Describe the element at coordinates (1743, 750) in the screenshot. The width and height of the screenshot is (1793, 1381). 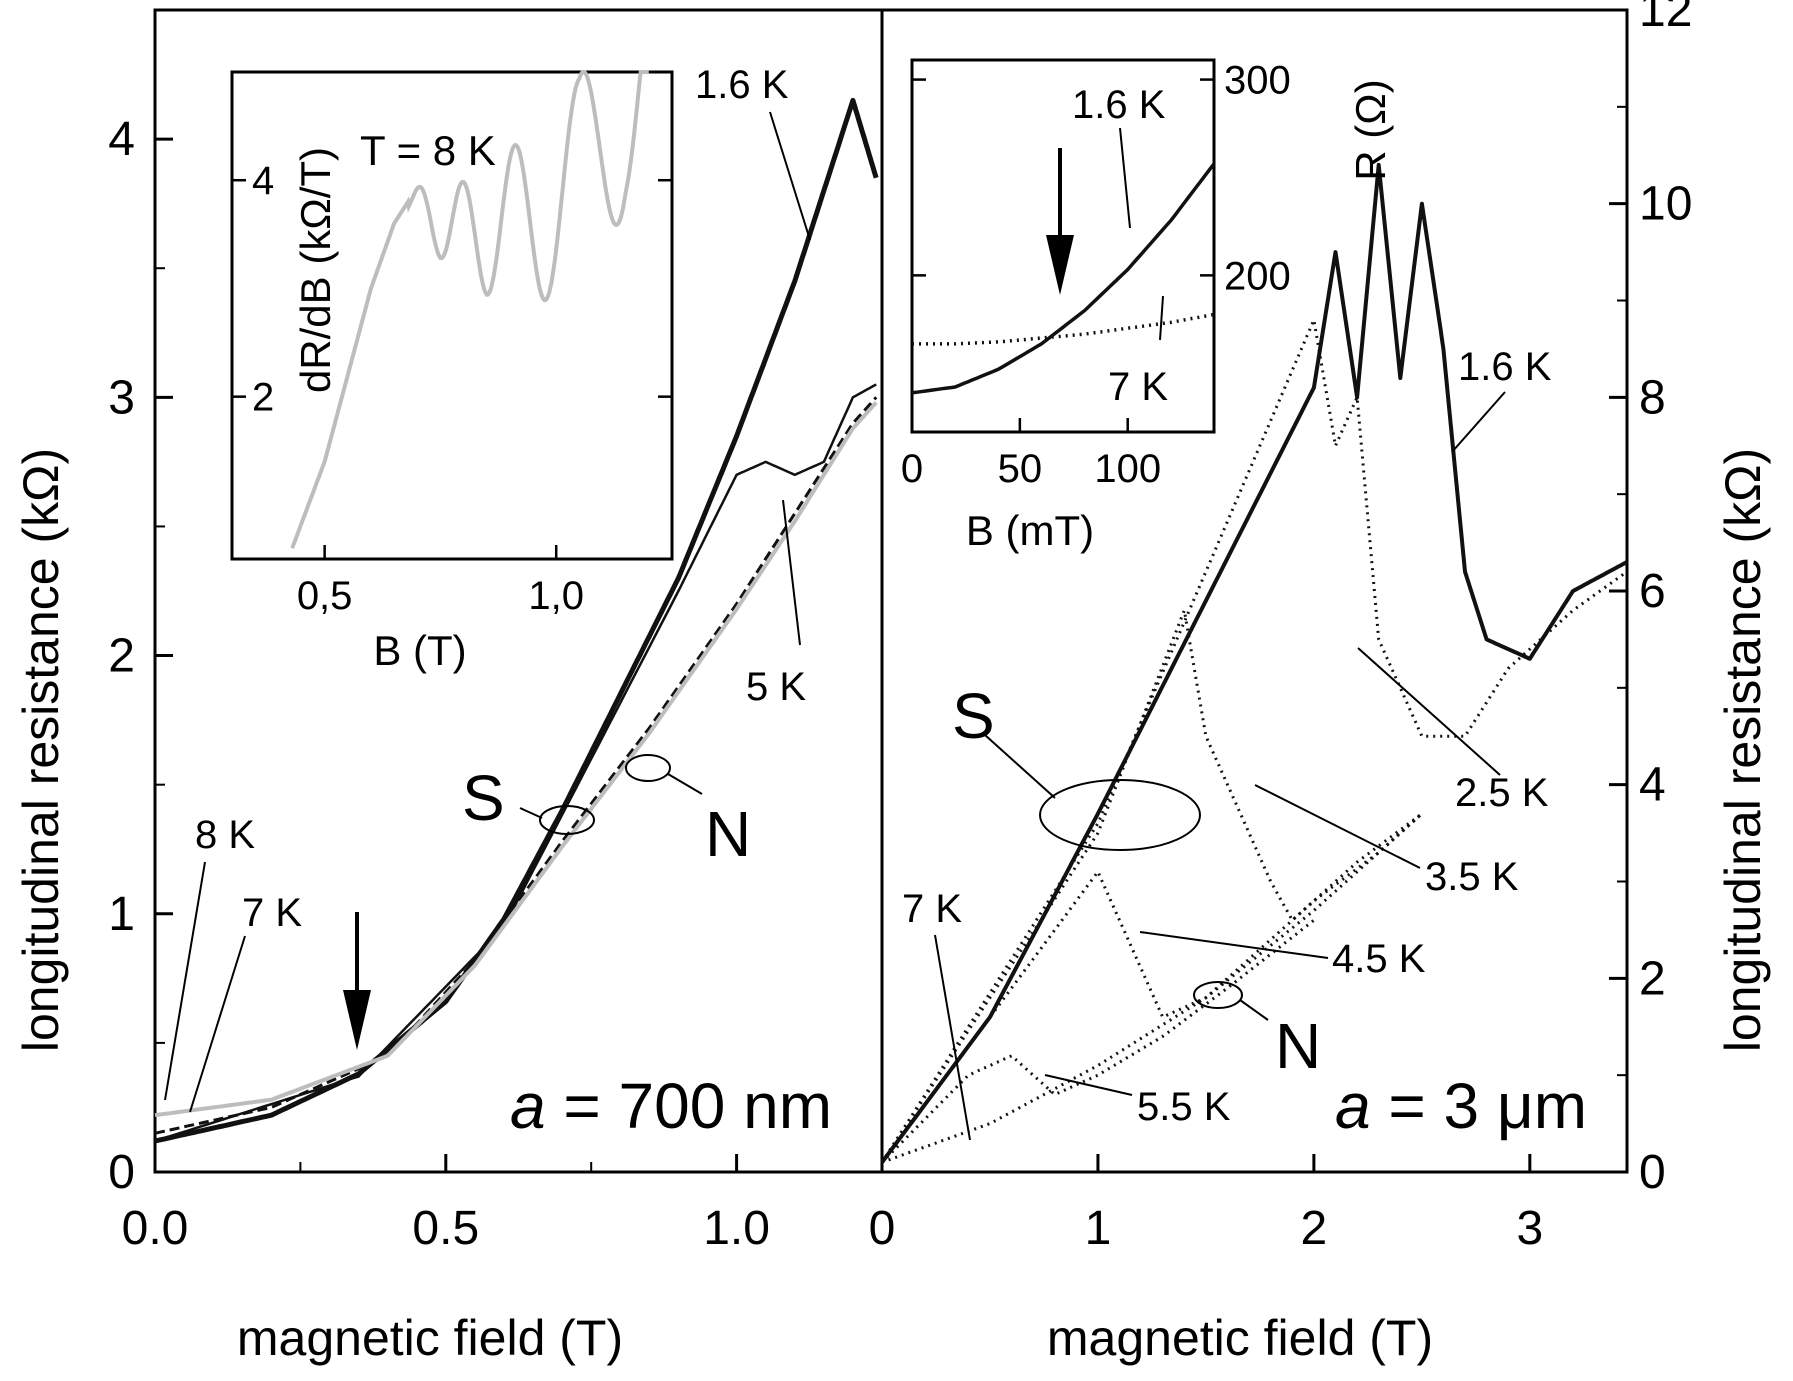
I see `right-y-axis-title: longitudinal resistance (kΩ)` at that location.